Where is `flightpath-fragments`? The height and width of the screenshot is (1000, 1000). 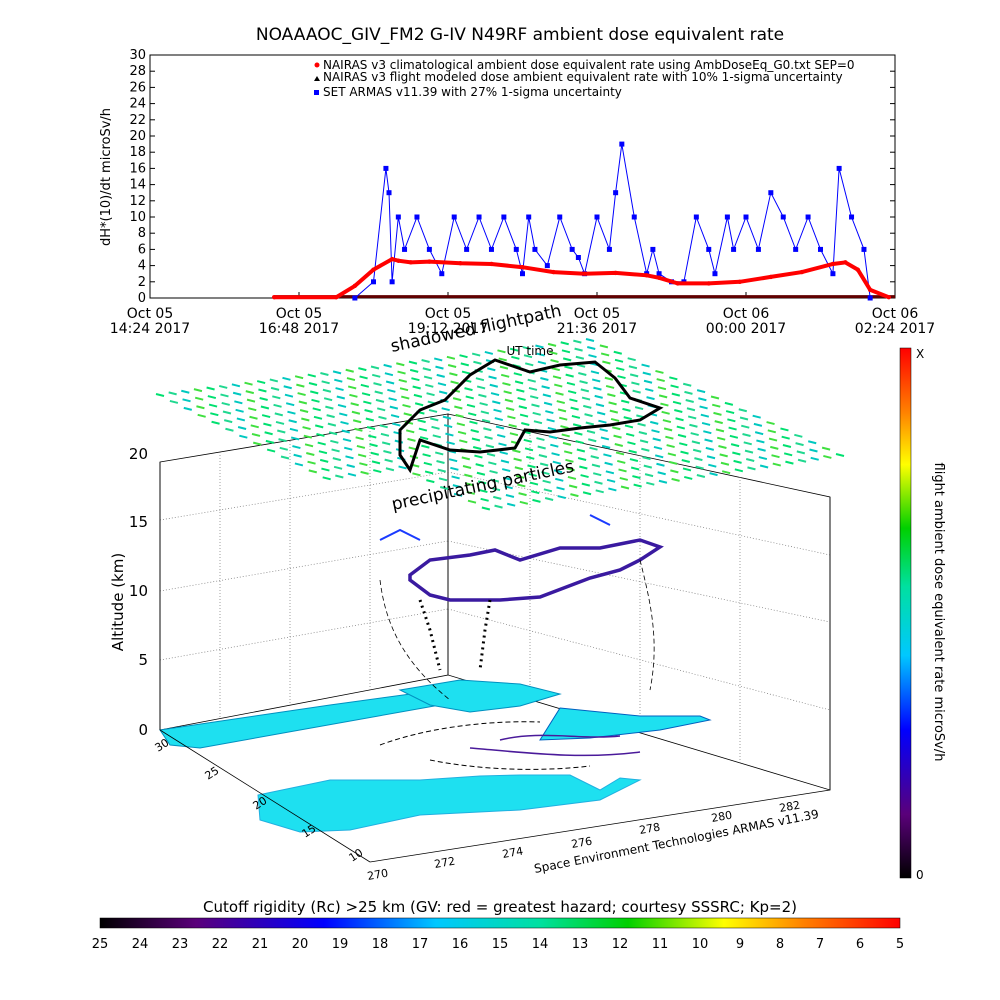 flightpath-fragments is located at coordinates (495, 527).